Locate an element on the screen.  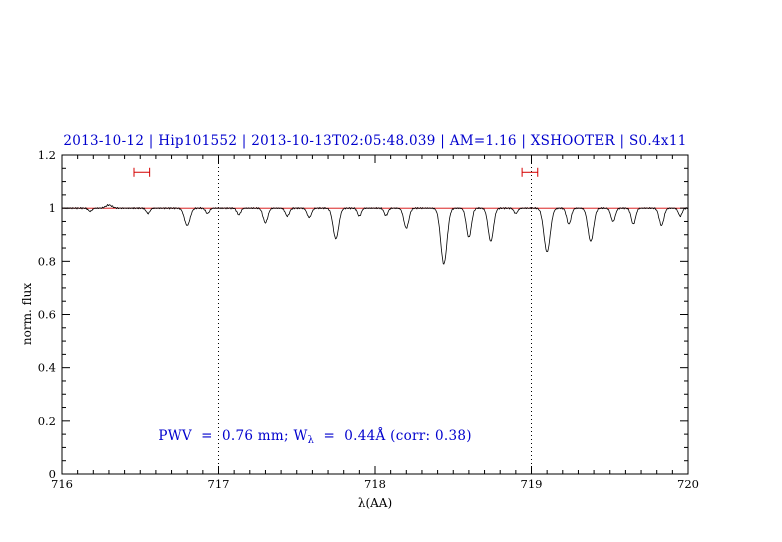
pwv-annotation: PWV = 0.76 mm; Wλ = 0.44Å (corr: 0.38) is located at coordinates (306, 437).